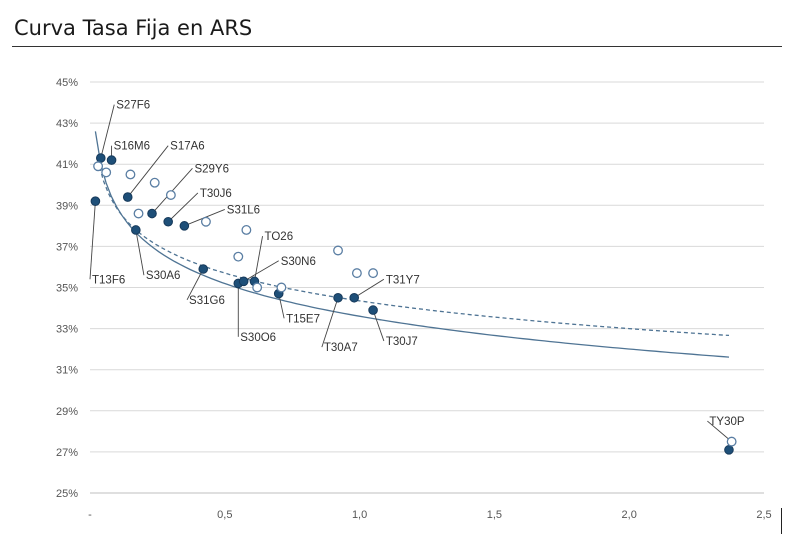  Describe the element at coordinates (403, 280) in the screenshot. I see `point-label: T31Y7` at that location.